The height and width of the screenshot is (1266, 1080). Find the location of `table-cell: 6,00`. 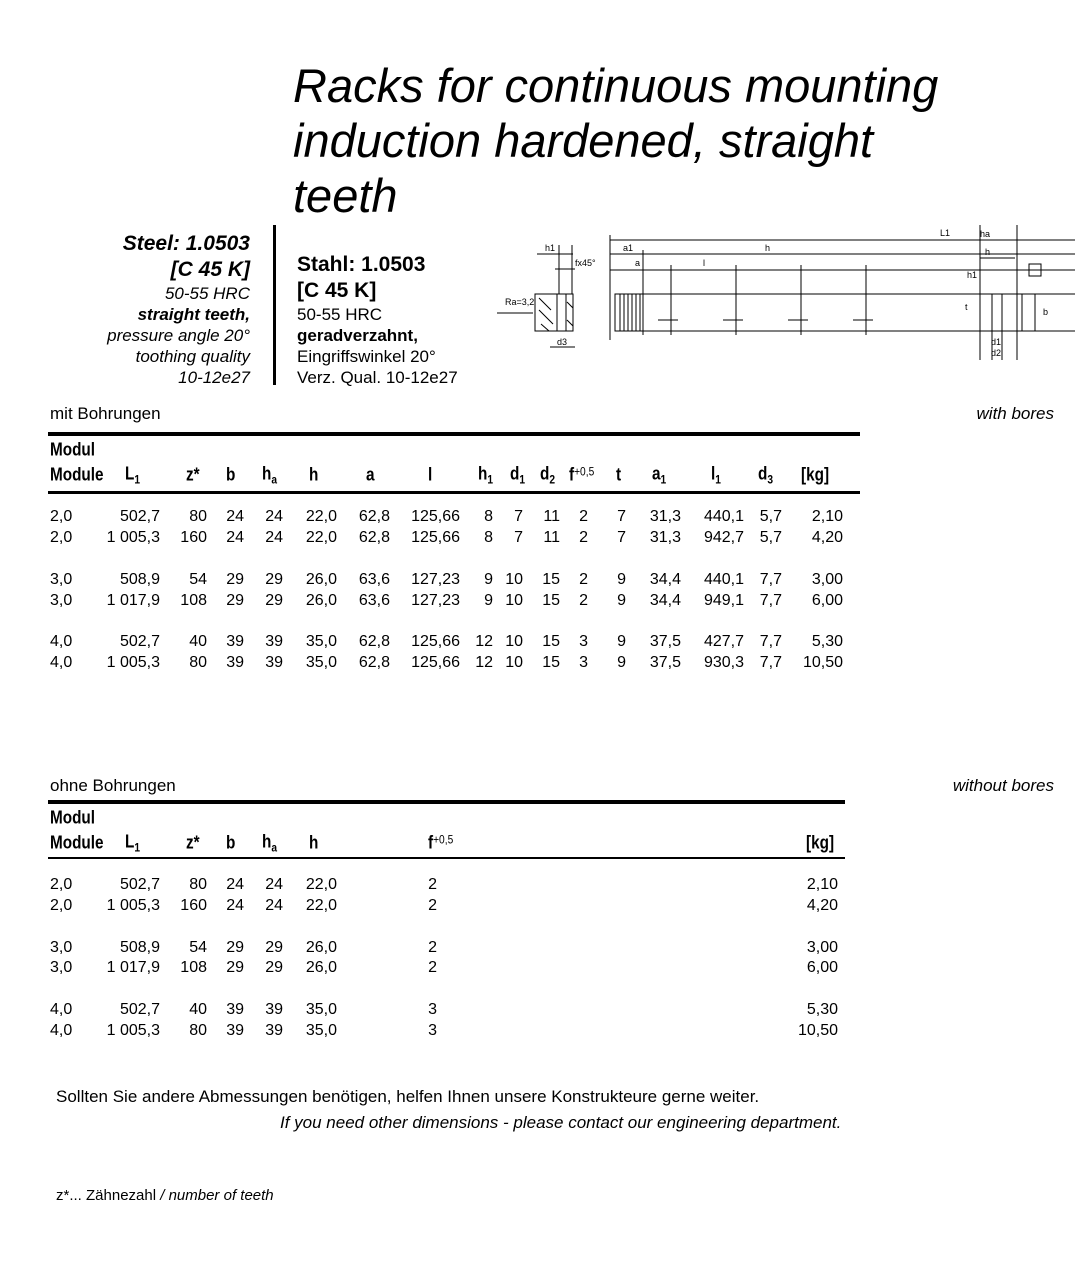

table-cell: 6,00 is located at coordinates (827, 600).